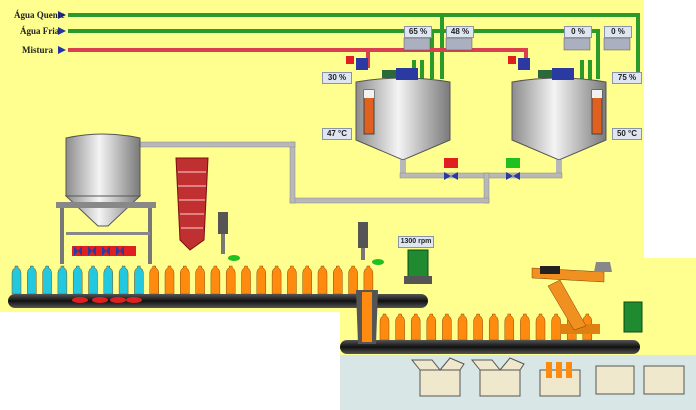 This screenshot has height=410, width=696. I want to click on transfer-valve-left, so click(451, 169).